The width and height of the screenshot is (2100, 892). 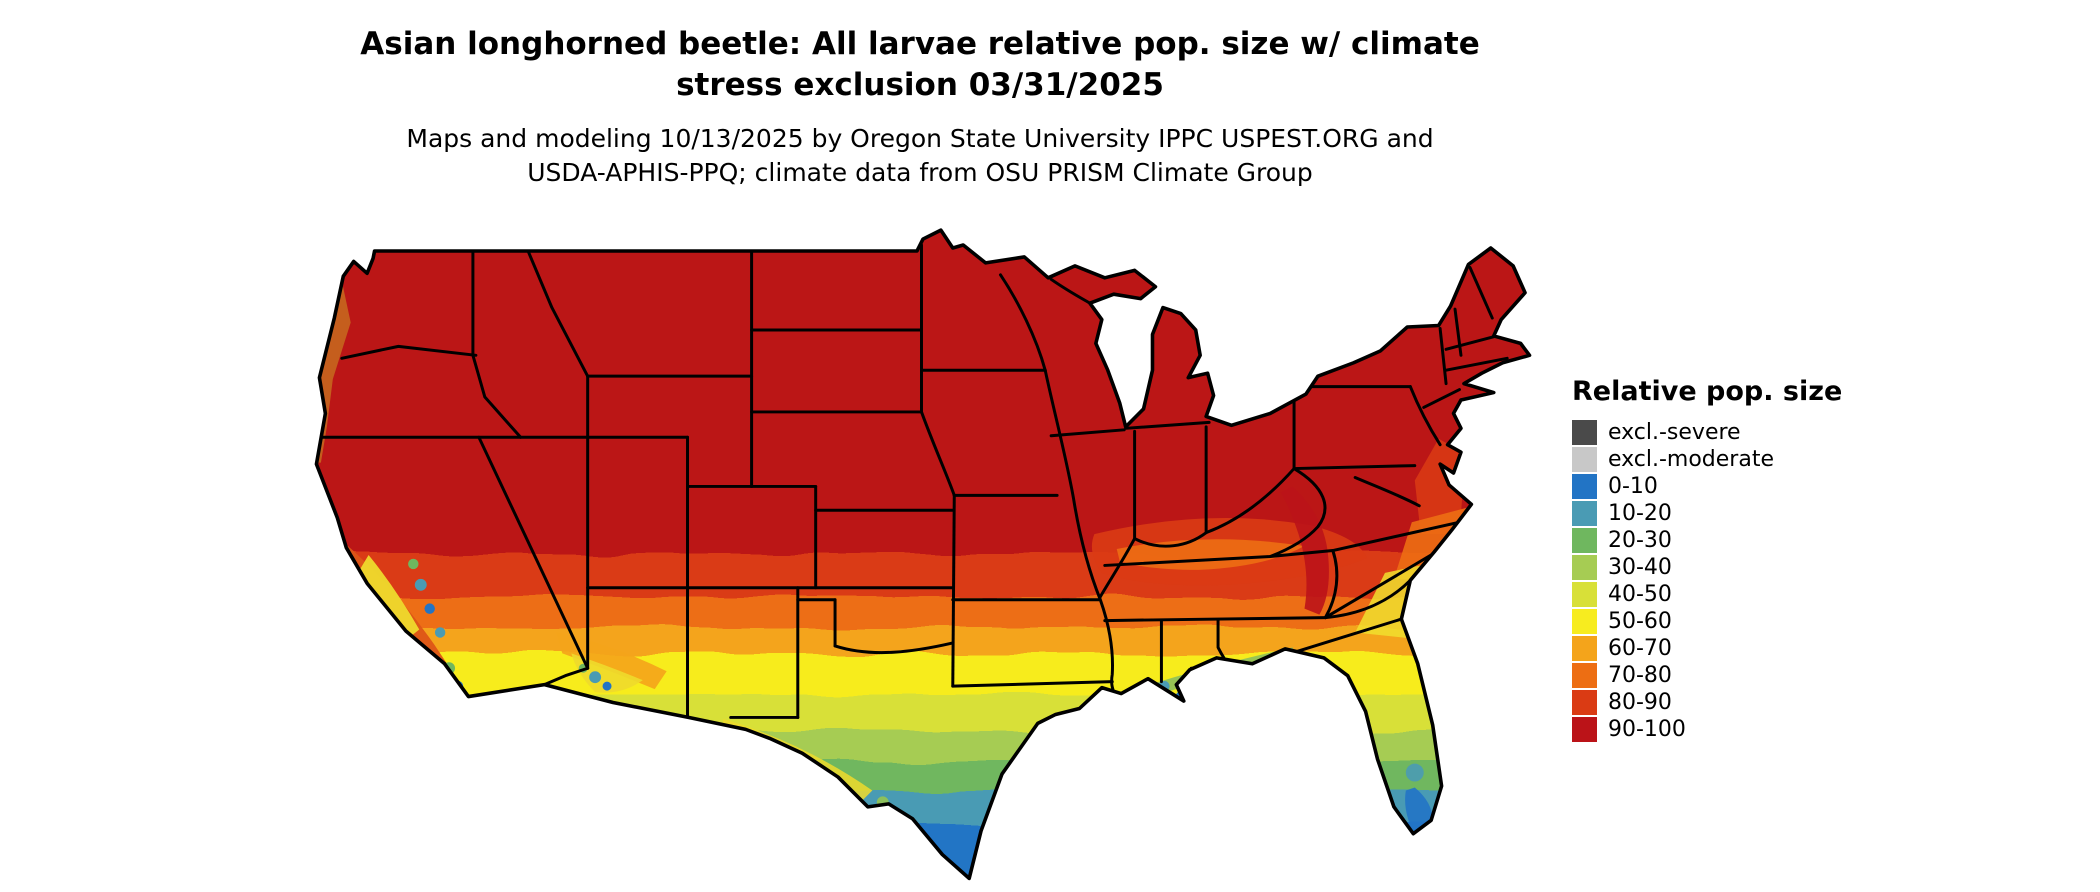 I want to click on legend-label: 80-90, so click(x=1640, y=702).